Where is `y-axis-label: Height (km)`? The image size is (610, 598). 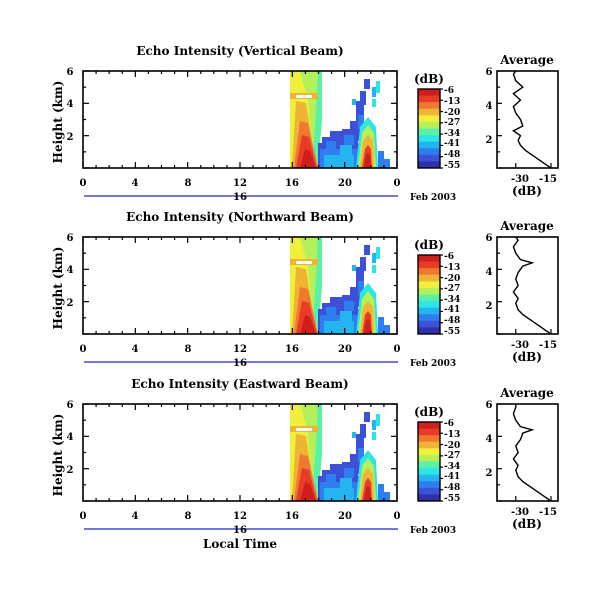 y-axis-label: Height (km) is located at coordinates (58, 122).